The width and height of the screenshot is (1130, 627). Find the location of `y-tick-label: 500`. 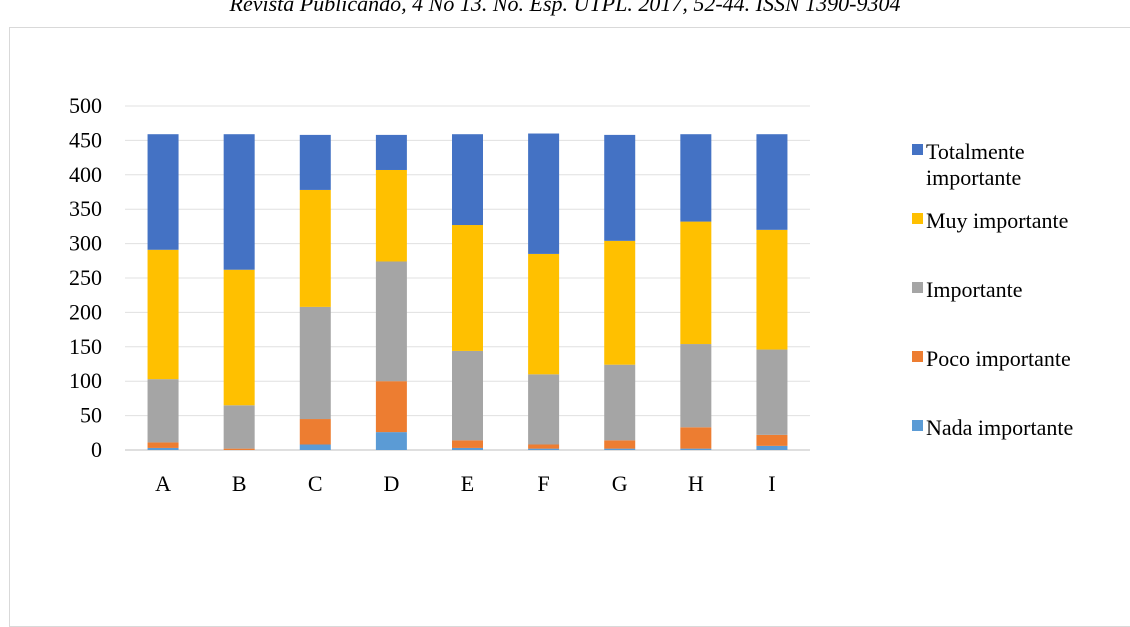

y-tick-label: 500 is located at coordinates (85, 105).